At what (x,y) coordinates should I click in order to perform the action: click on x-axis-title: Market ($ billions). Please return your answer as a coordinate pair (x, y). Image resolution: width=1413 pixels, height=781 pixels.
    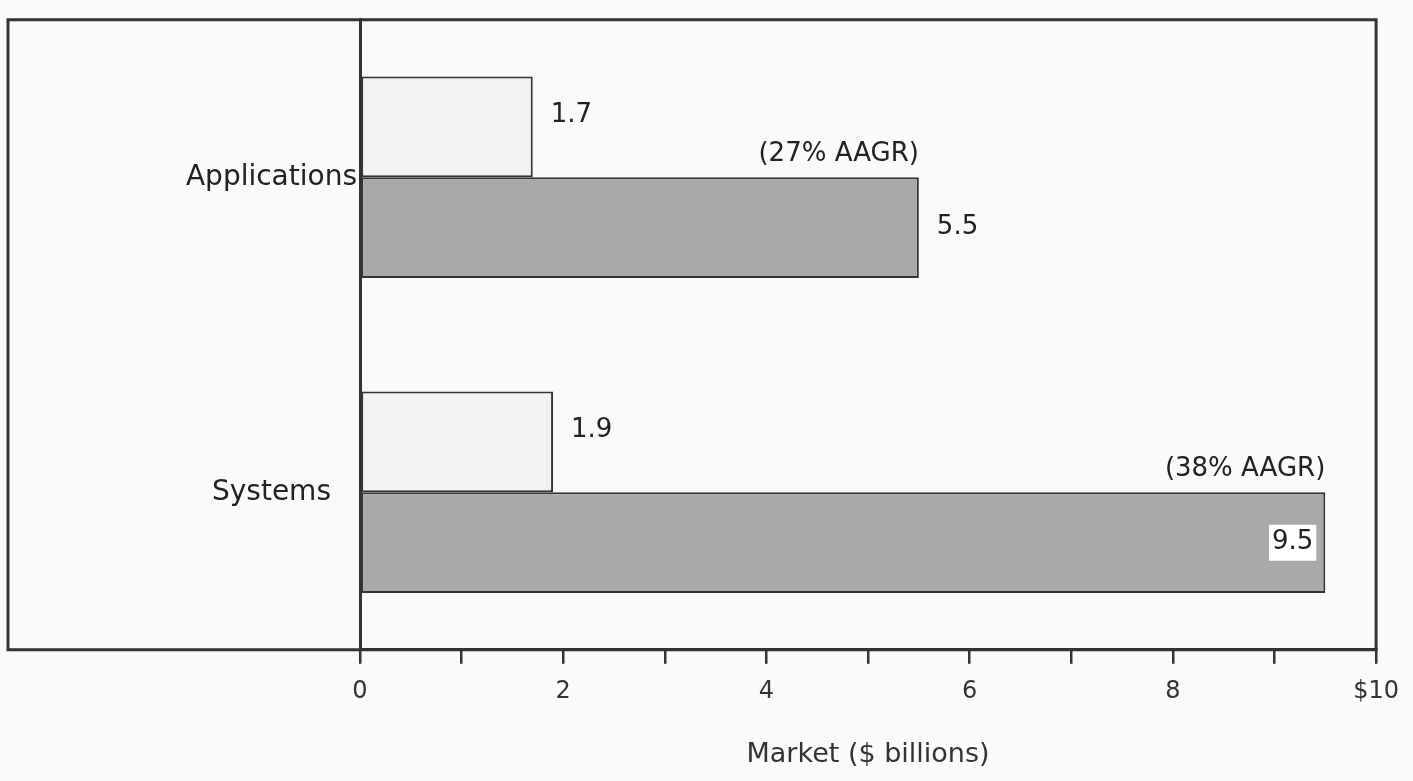
    Looking at the image, I should click on (868, 752).